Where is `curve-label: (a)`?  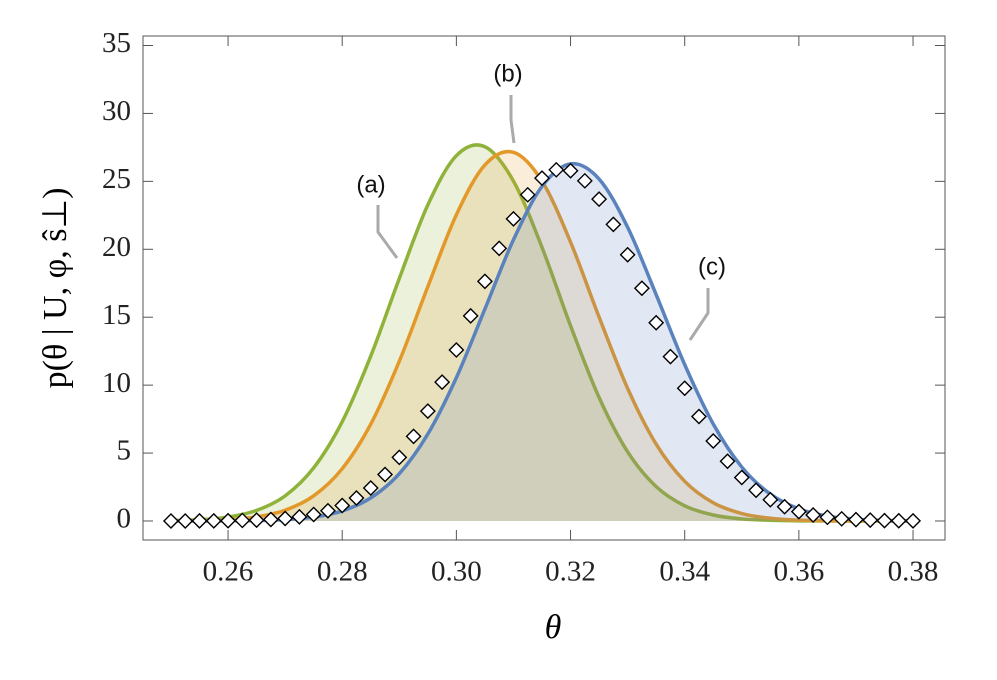
curve-label: (a) is located at coordinates (370, 184).